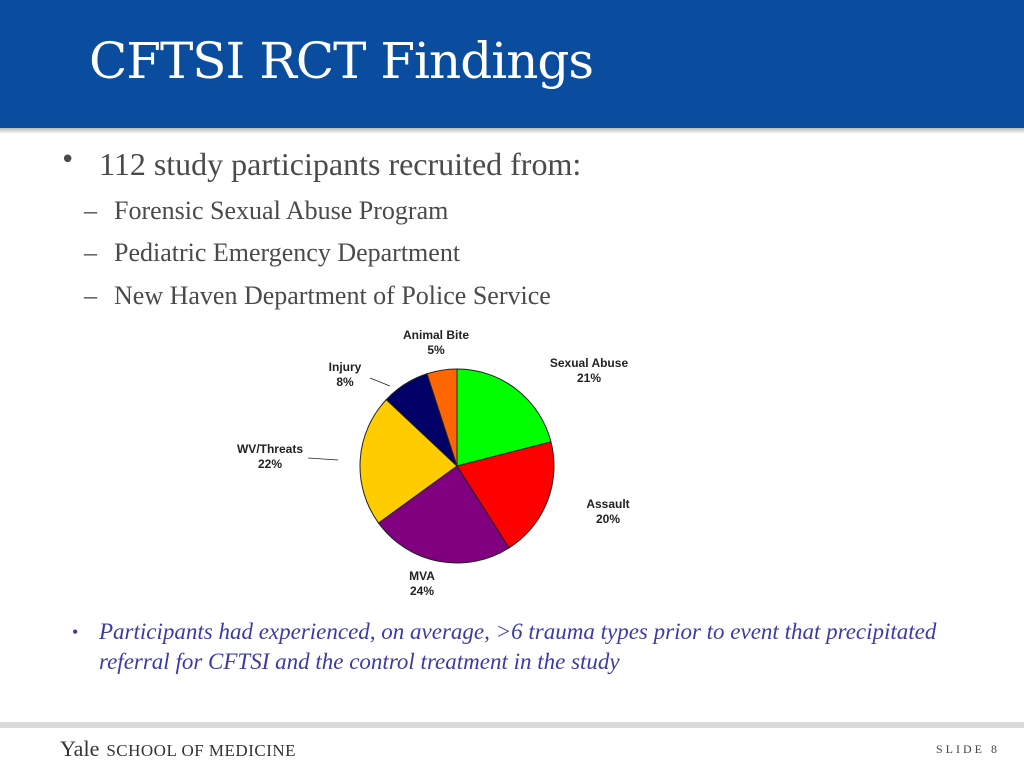 This screenshot has width=1024, height=768. I want to click on slide-number: SLIDE 8, so click(968, 749).